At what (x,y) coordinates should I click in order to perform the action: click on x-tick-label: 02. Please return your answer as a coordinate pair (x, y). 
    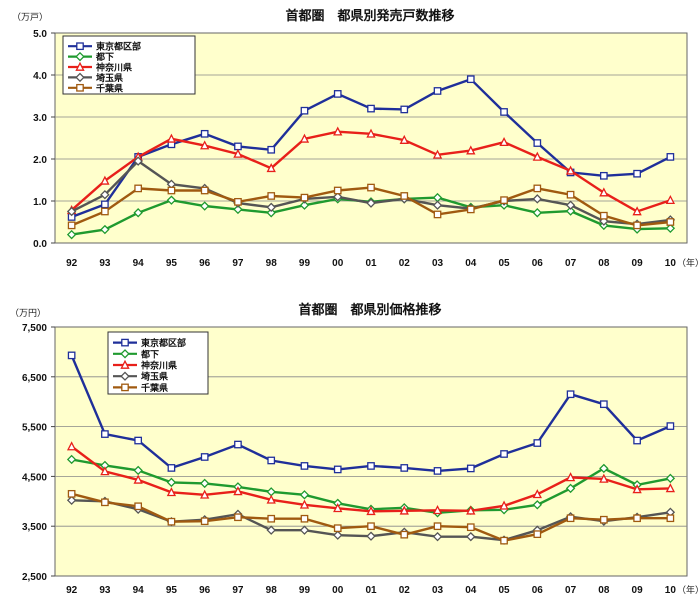
    Looking at the image, I should click on (405, 263).